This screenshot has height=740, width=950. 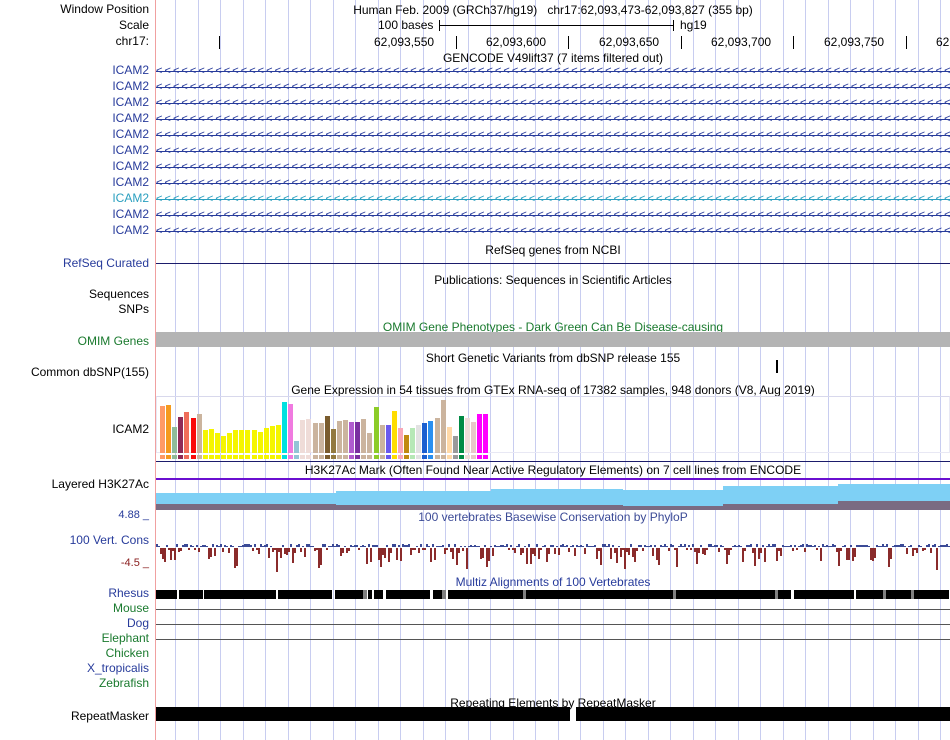 What do you see at coordinates (553, 496) in the screenshot?
I see `h3k27ac-signal-graph` at bounding box center [553, 496].